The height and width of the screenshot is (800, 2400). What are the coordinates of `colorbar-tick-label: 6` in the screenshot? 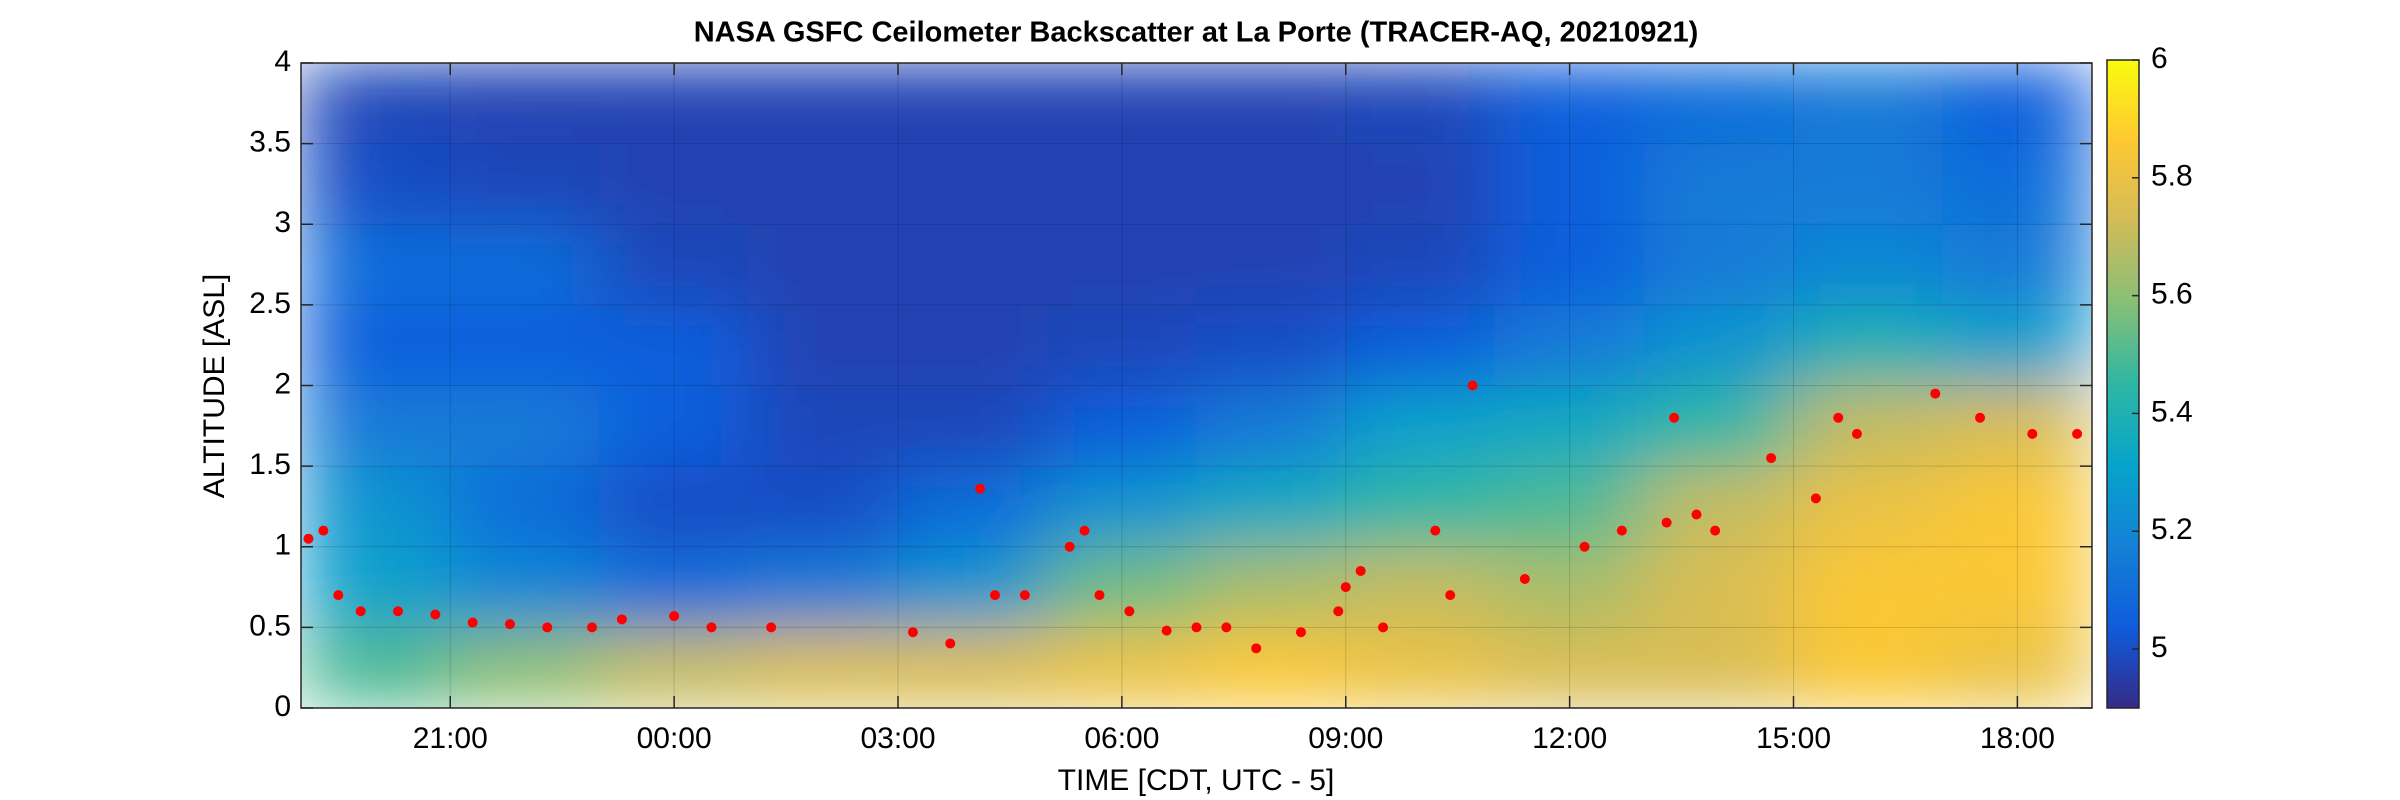 It's located at (2159, 58).